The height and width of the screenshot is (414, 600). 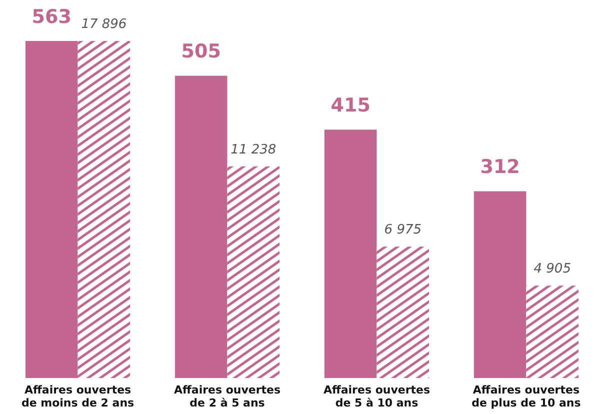 What do you see at coordinates (376, 397) in the screenshot?
I see `x-tick-label: Affaires ouvertes de 5 à 10 ans` at bounding box center [376, 397].